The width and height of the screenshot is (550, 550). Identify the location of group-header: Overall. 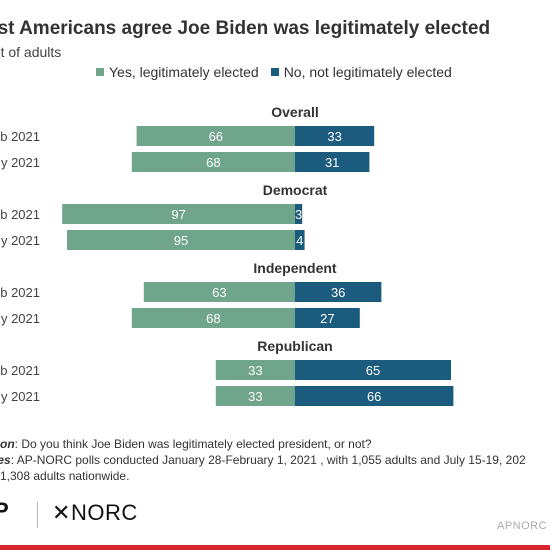
(294, 112).